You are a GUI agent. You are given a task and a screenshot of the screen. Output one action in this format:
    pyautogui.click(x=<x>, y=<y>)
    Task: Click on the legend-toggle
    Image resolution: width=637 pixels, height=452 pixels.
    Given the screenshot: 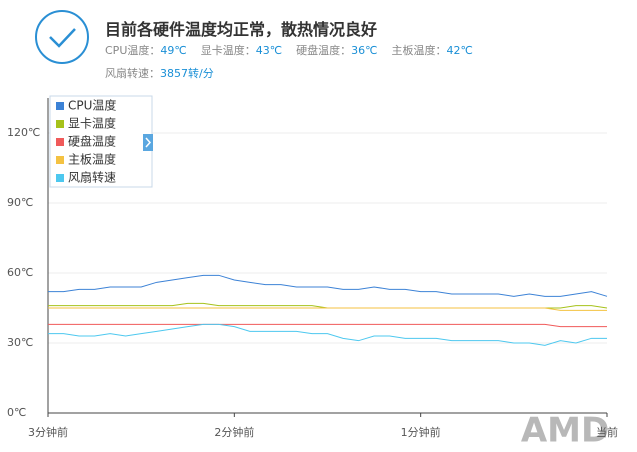 What is the action you would take?
    pyautogui.click(x=148, y=142)
    